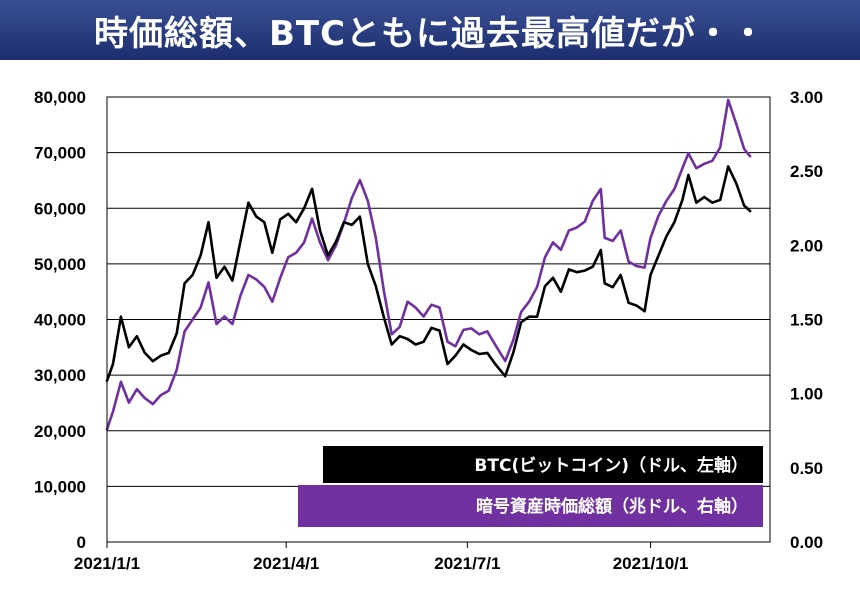 The height and width of the screenshot is (598, 860). Describe the element at coordinates (60, 153) in the screenshot. I see `y-left-tick-label: 70,000` at that location.